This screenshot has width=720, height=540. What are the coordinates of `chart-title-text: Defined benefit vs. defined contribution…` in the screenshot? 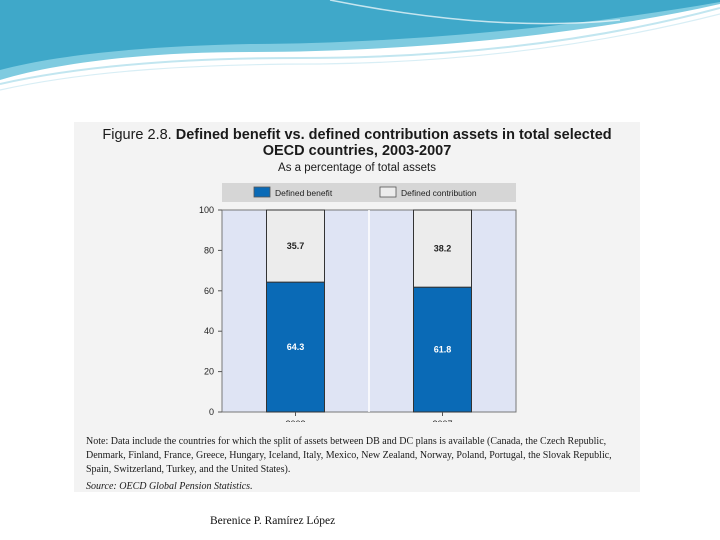 It's located at (393, 135).